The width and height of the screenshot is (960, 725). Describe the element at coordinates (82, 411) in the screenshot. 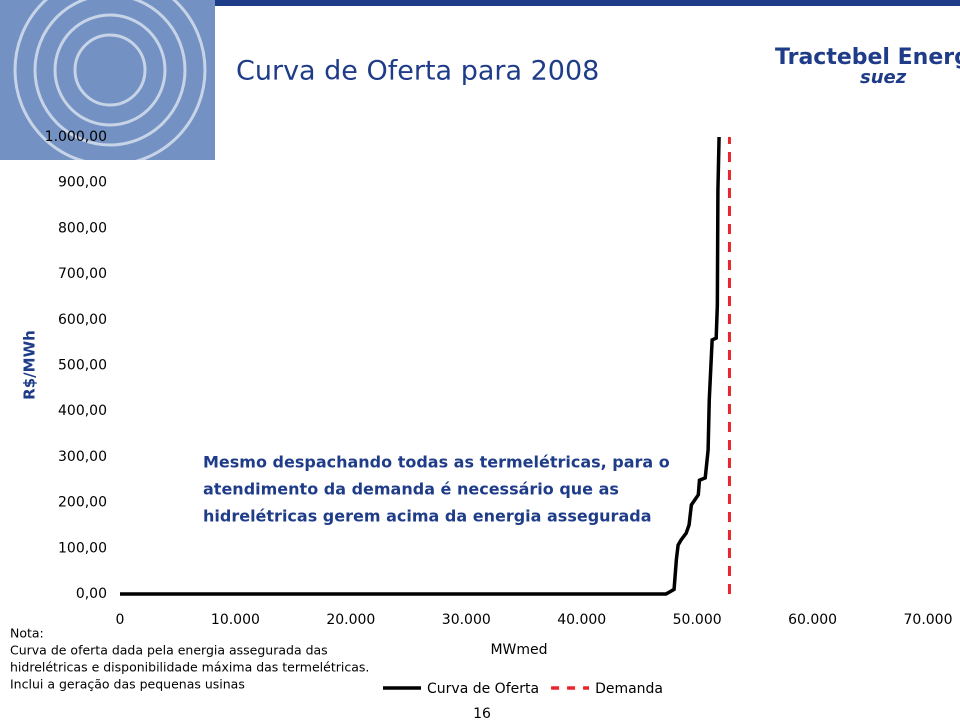

I see `y-tick-label: 400,00` at that location.